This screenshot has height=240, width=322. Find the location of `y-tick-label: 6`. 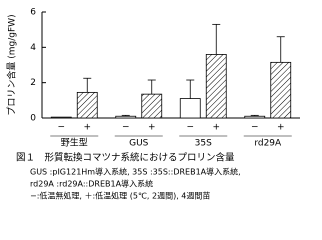

y-tick-label: 6 is located at coordinates (33, 13).